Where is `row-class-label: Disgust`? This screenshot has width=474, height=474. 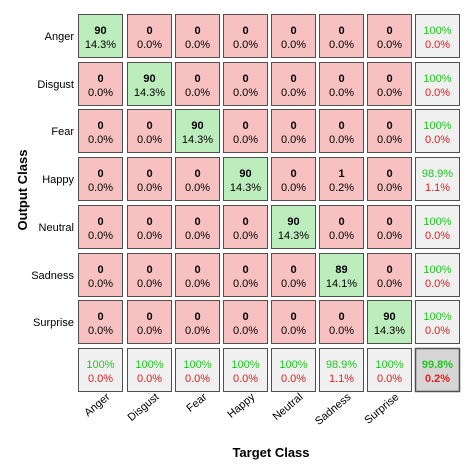
row-class-label: Disgust is located at coordinates (55, 85).